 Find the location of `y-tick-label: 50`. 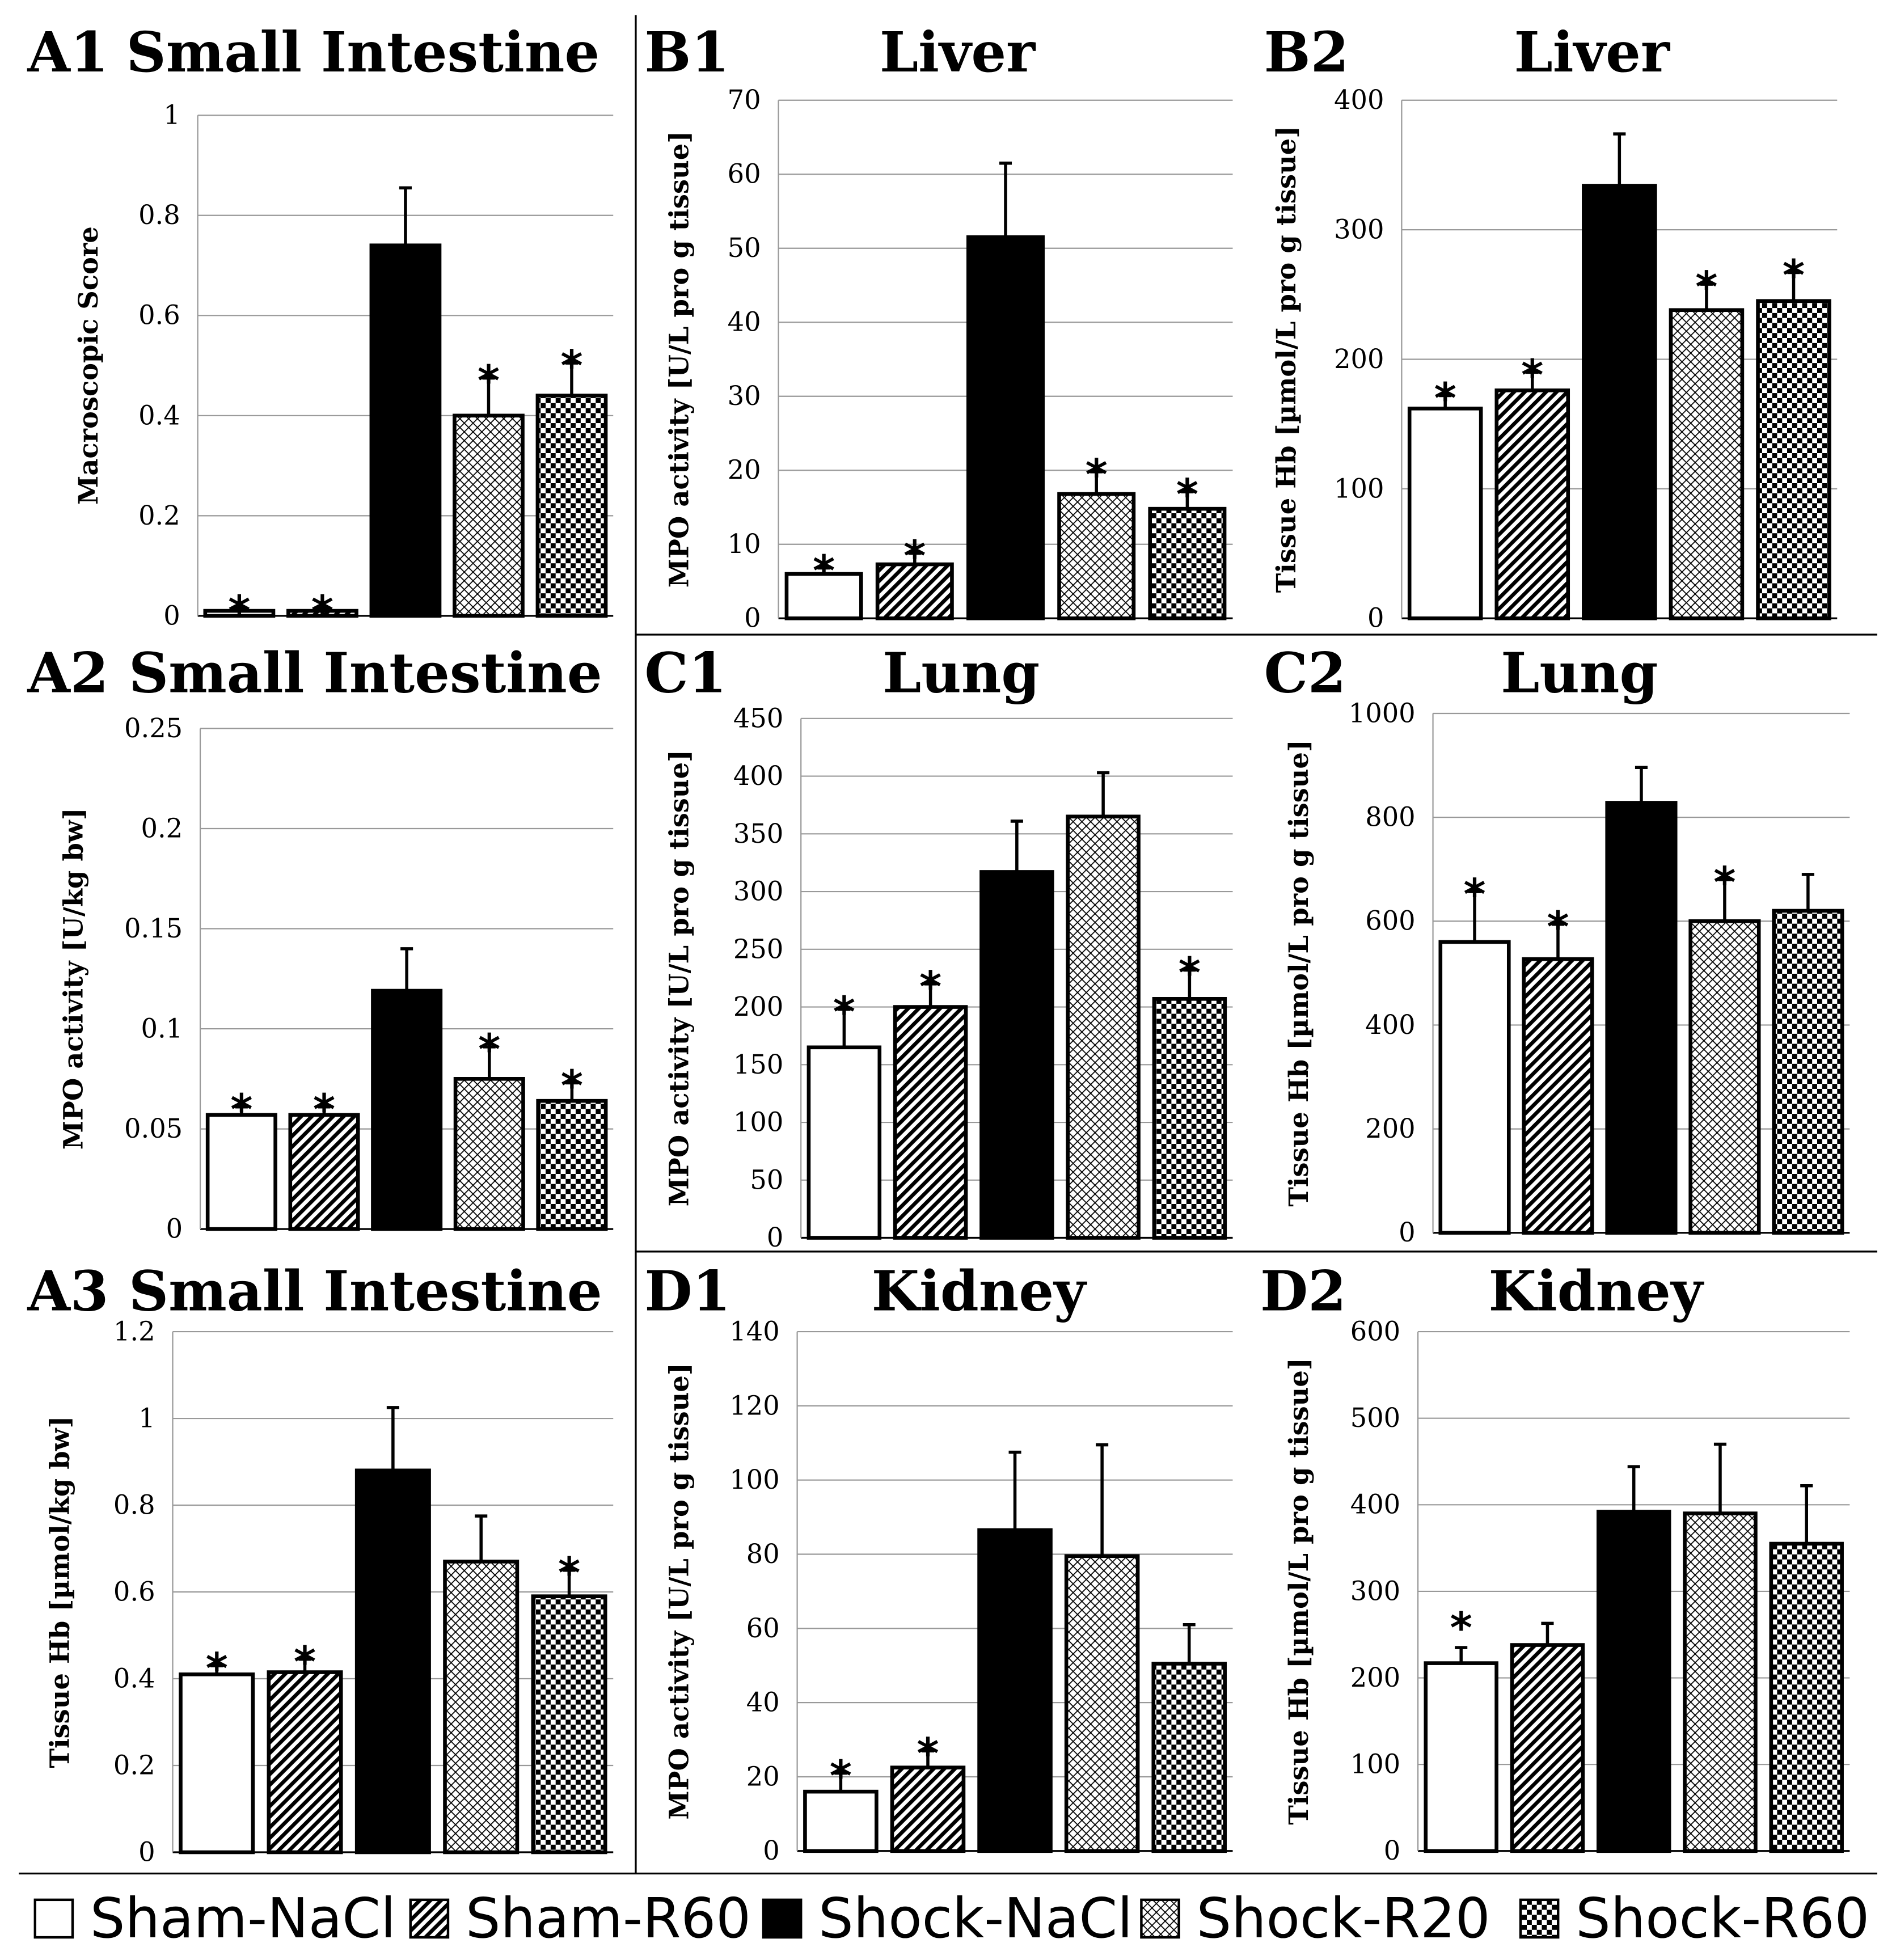

y-tick-label: 50 is located at coordinates (744, 248).